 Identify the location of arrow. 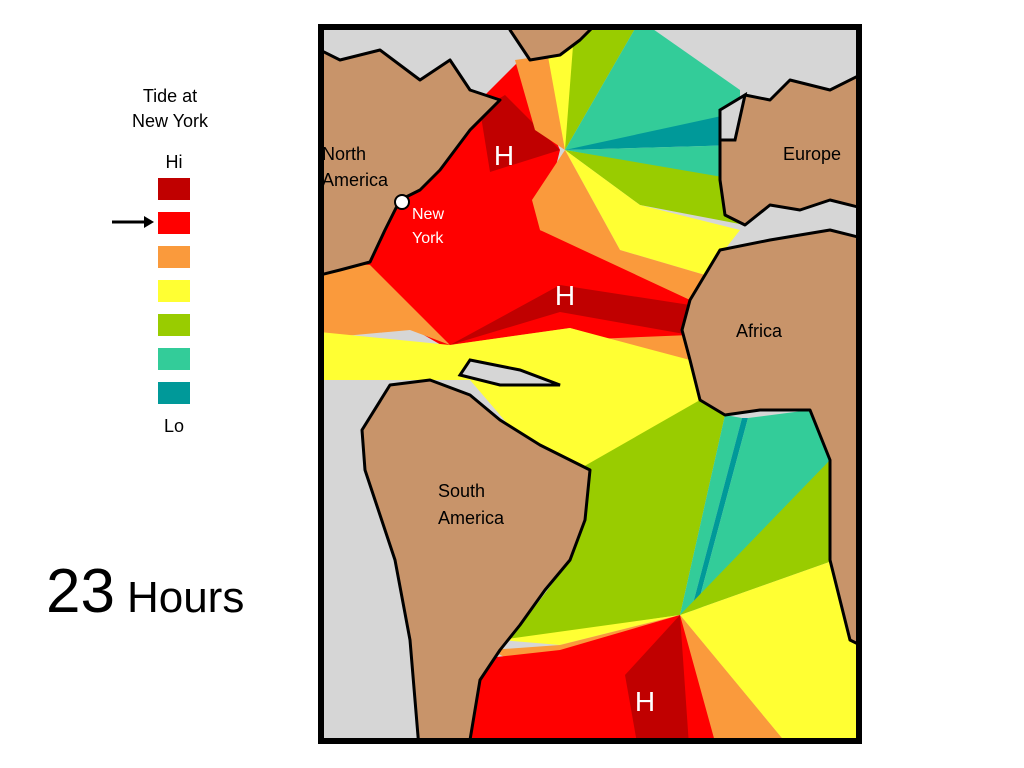
(133, 222).